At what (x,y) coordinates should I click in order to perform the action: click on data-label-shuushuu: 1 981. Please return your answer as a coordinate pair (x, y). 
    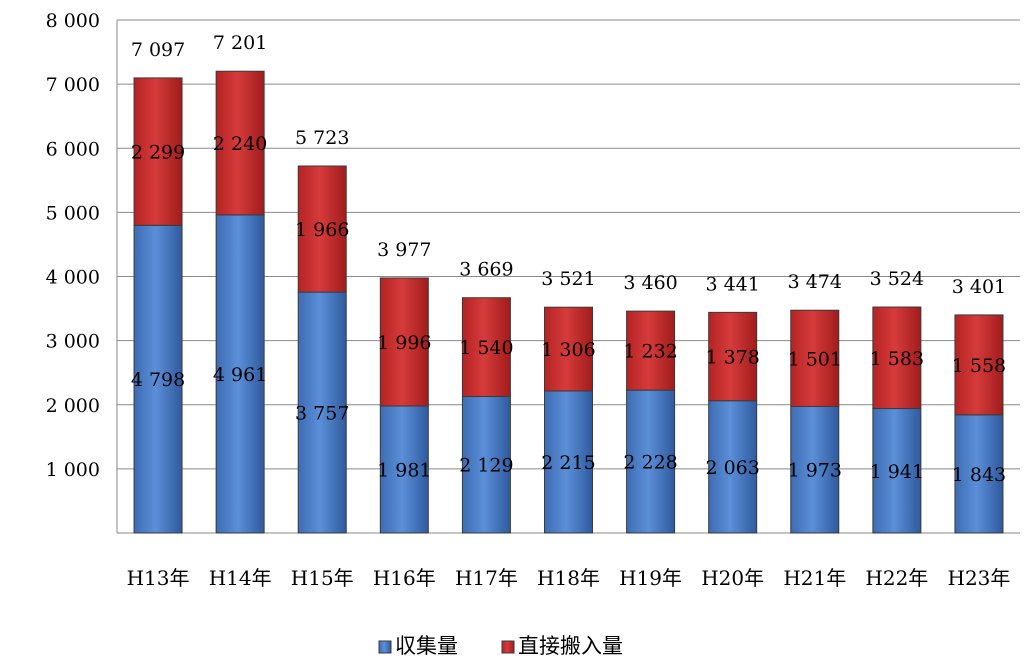
    Looking at the image, I should click on (404, 470).